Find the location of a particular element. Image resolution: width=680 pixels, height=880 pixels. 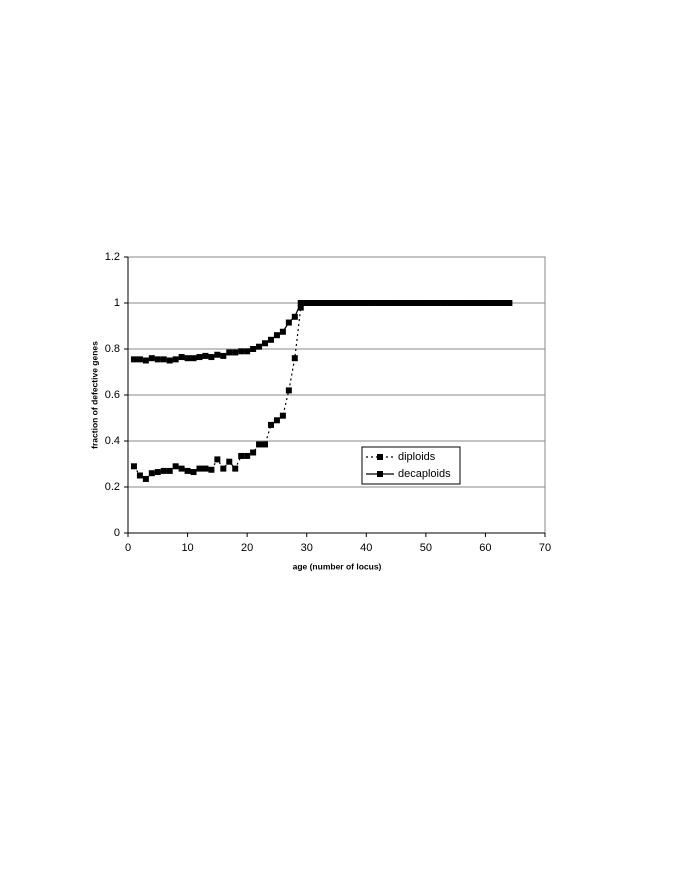

x-tick-label: 20 is located at coordinates (247, 548).